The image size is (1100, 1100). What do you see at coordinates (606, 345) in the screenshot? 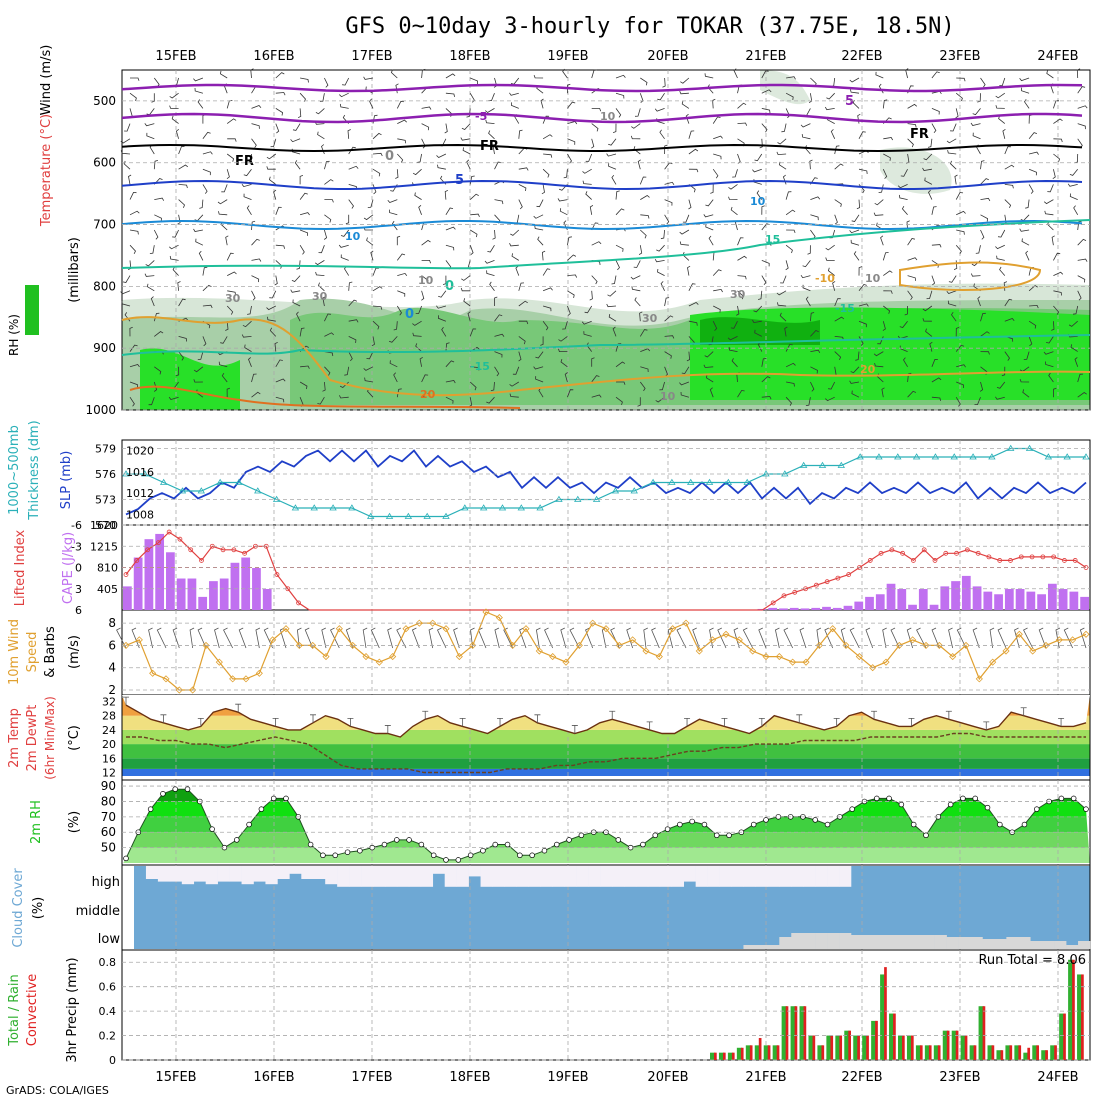
I see `contour-teal-lower` at bounding box center [606, 345].